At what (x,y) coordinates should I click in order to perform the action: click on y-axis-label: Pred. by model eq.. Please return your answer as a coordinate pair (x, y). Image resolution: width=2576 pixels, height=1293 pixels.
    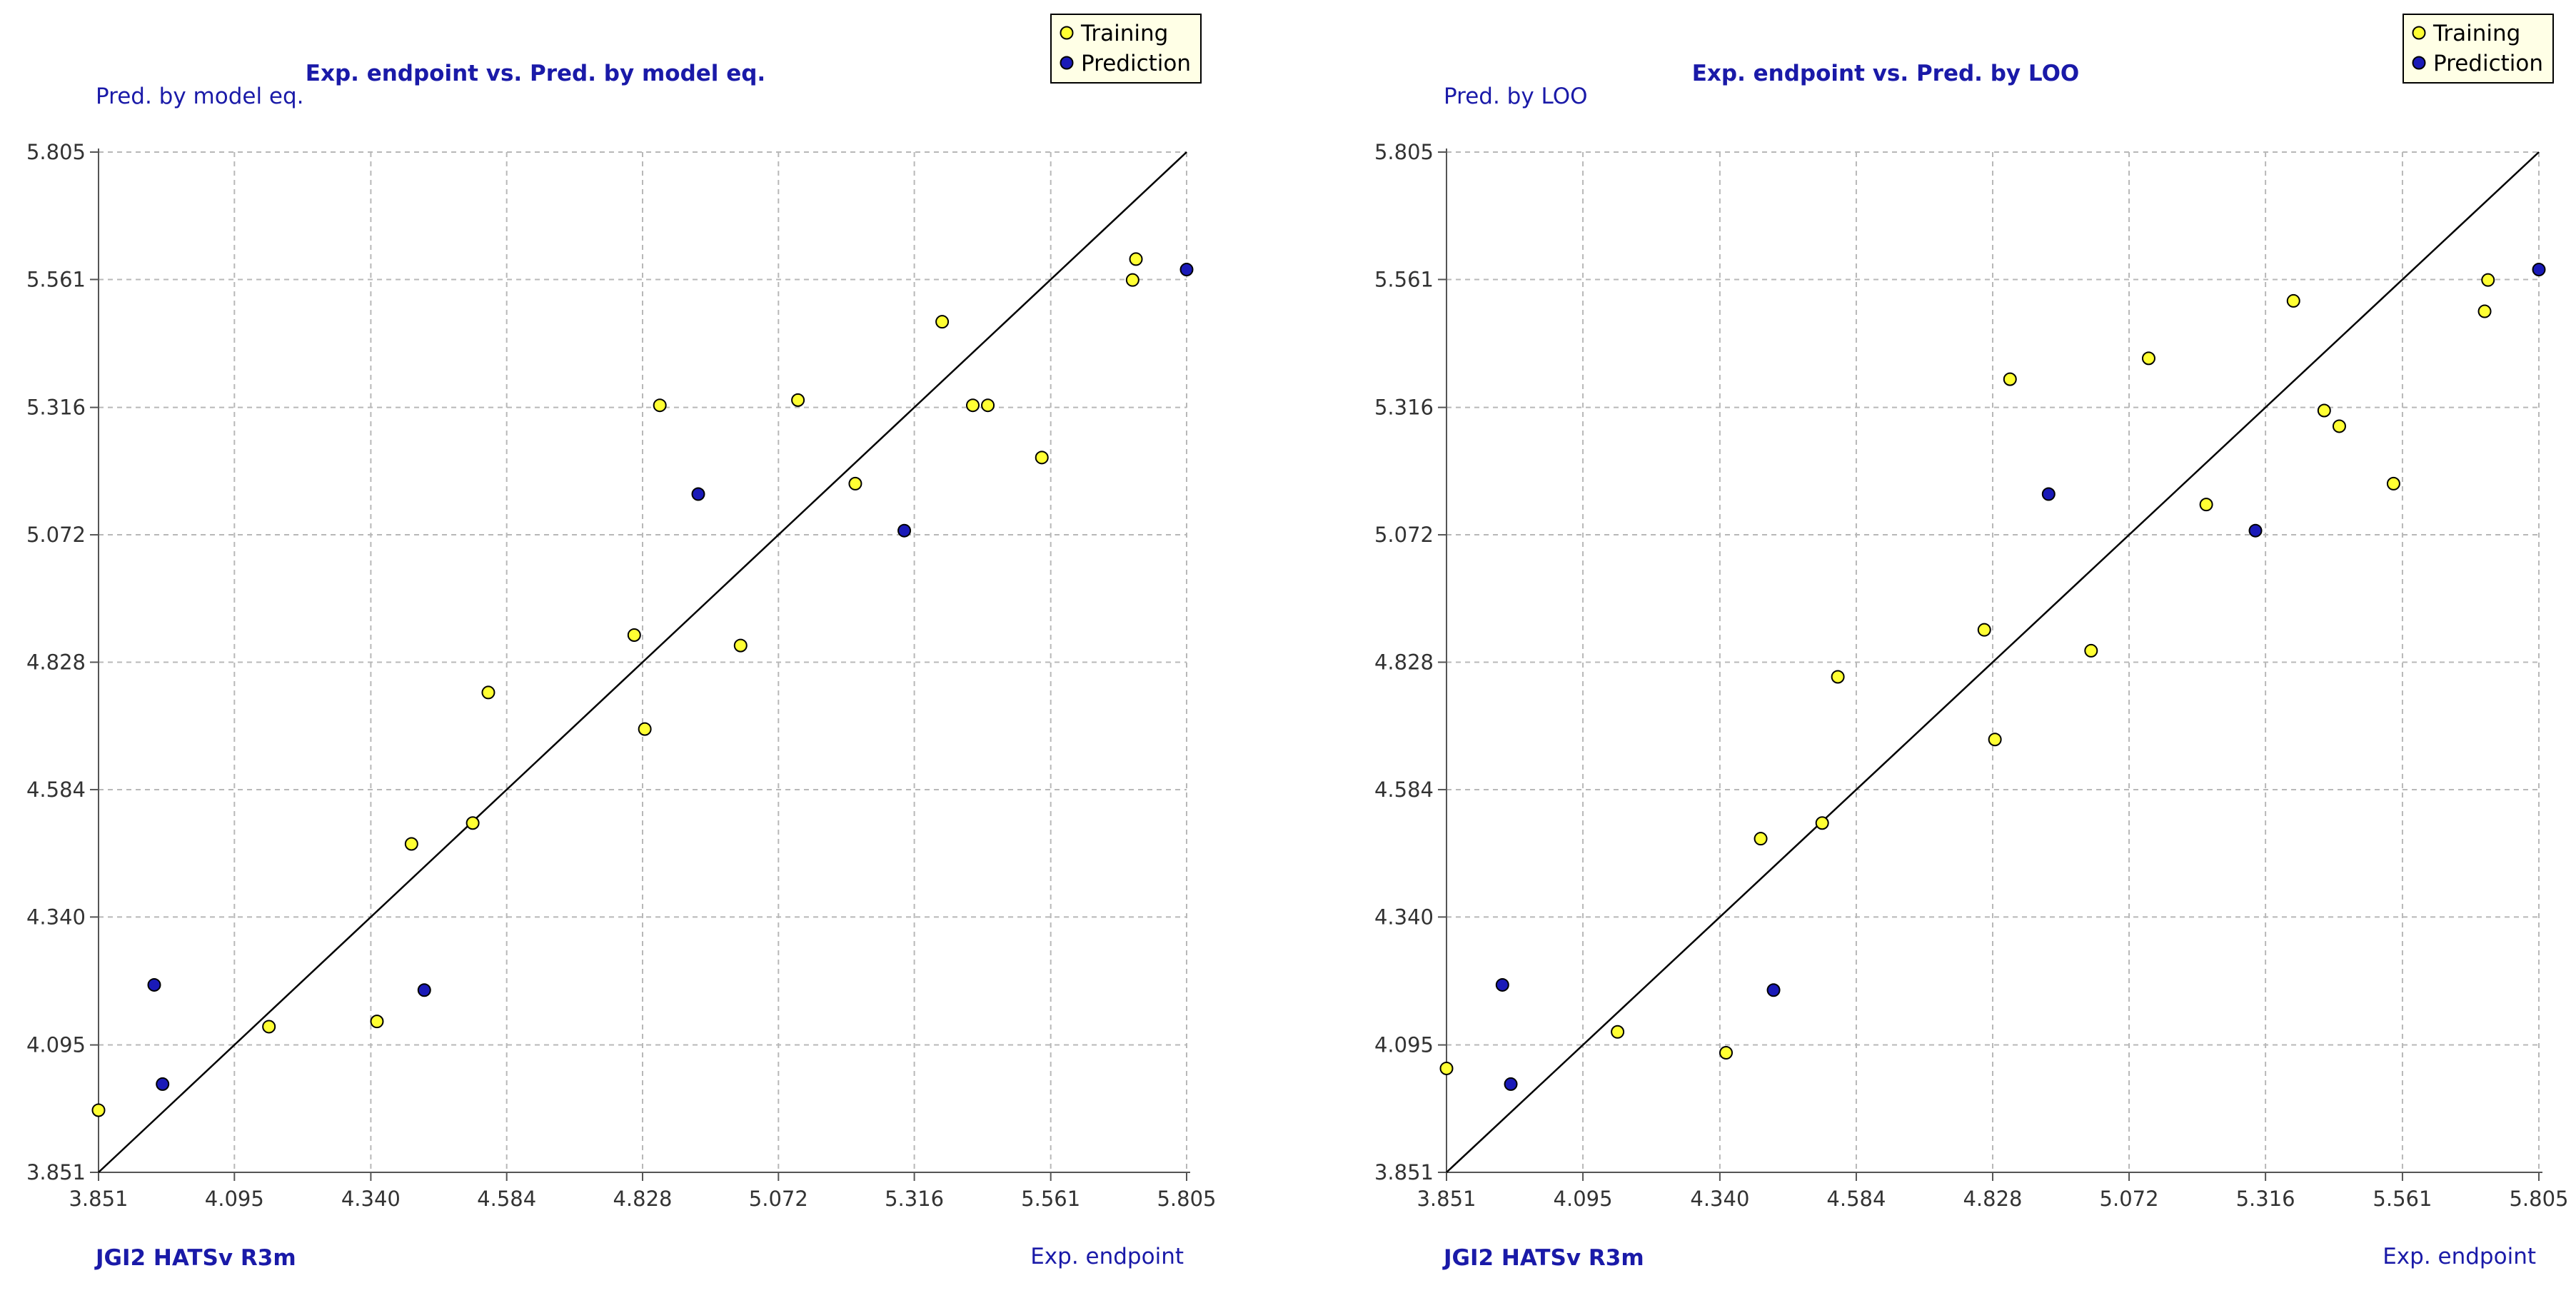
    Looking at the image, I should click on (200, 96).